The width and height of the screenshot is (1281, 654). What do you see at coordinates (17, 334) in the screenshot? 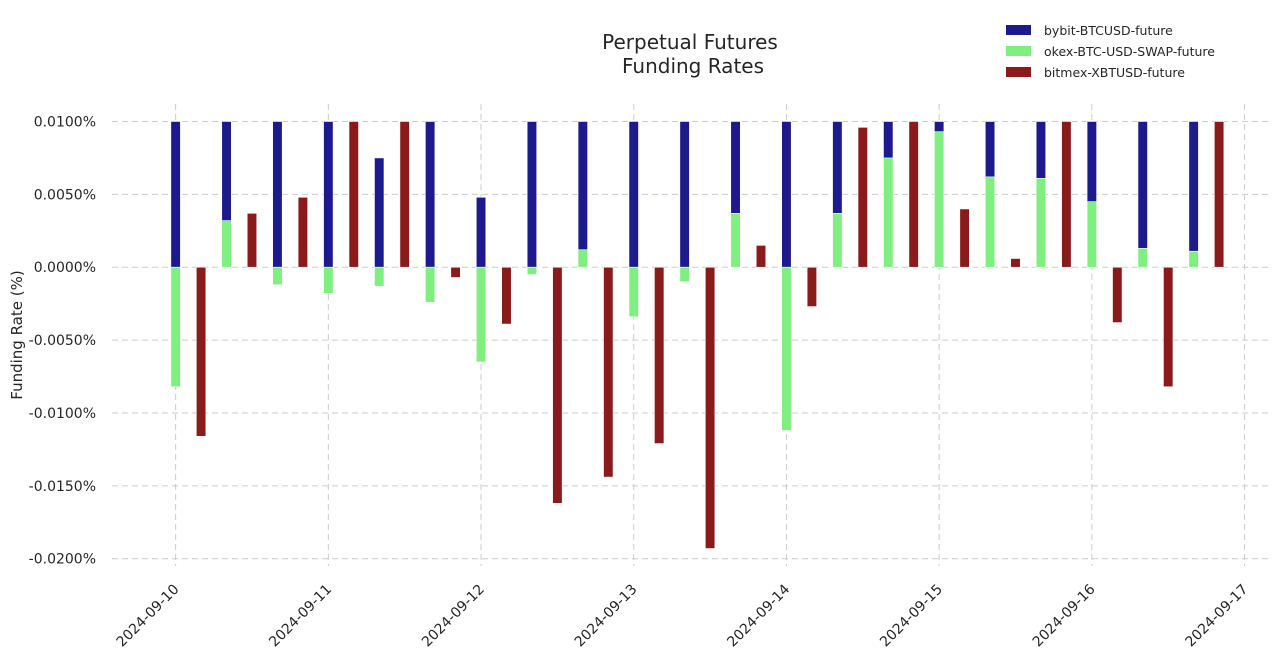
I see `y-axis-label: Funding Rate (%)` at bounding box center [17, 334].